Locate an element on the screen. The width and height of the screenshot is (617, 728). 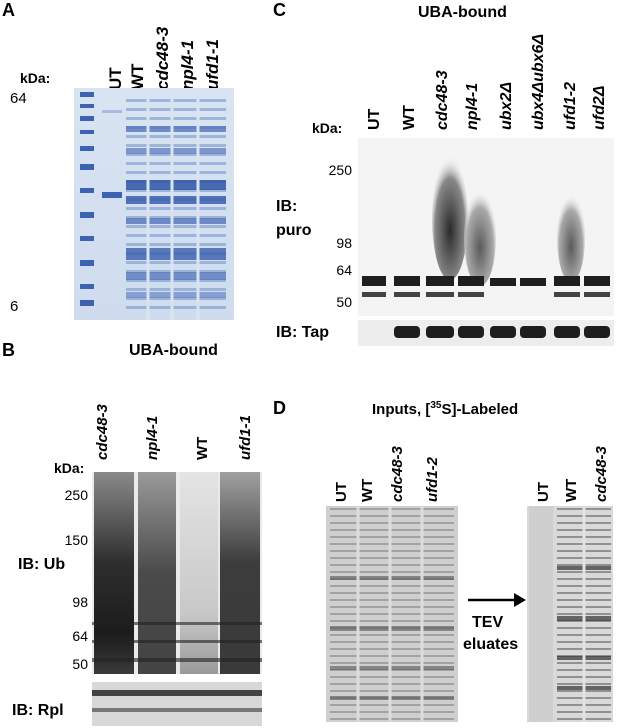
panel-d-left-lane-ut: UT is located at coordinates (341, 492).